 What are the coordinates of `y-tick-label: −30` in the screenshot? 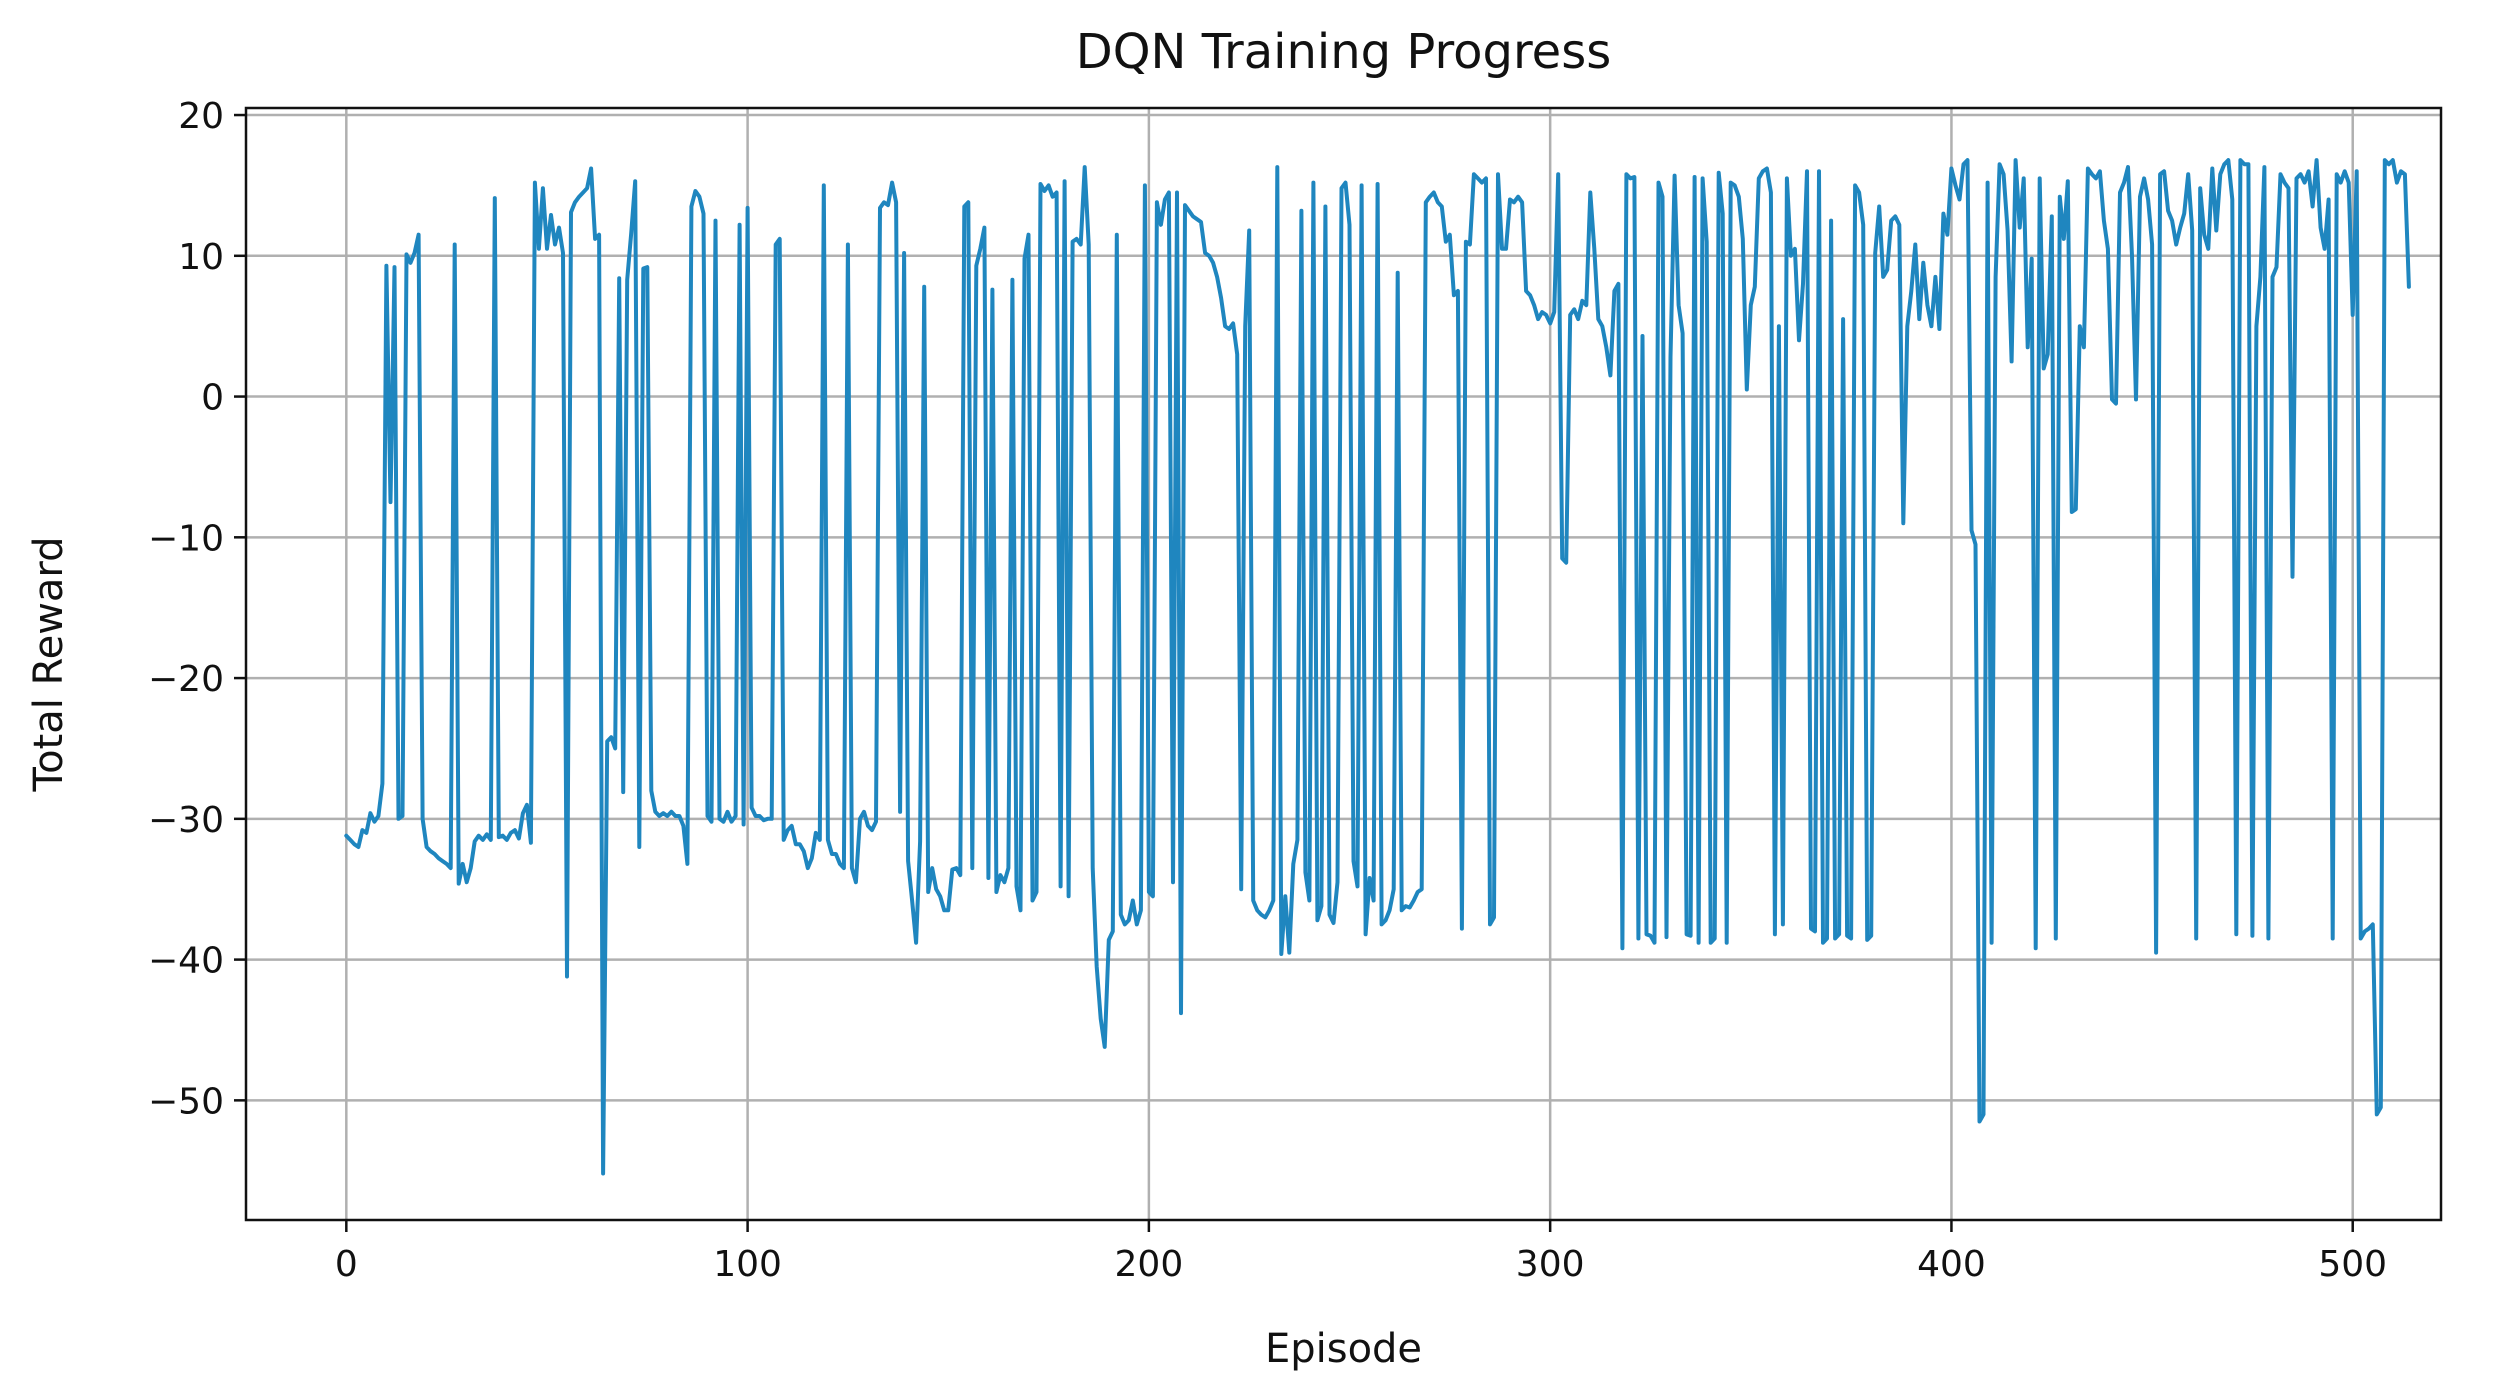 It's located at (186, 820).